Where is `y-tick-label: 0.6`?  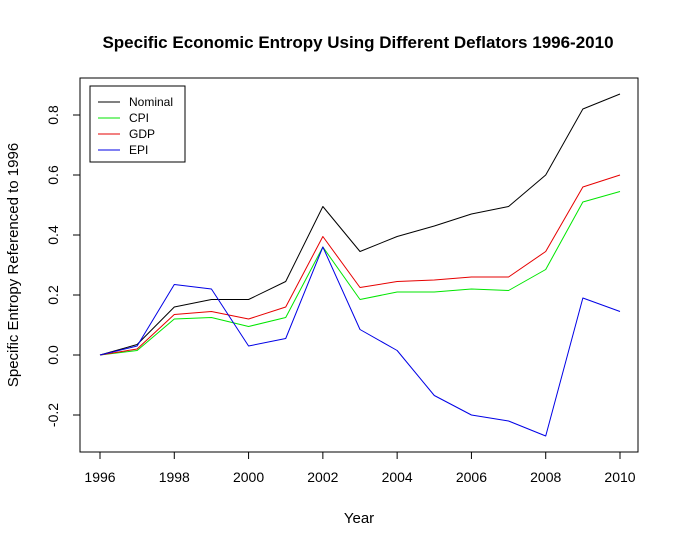
y-tick-label: 0.6 is located at coordinates (53, 175).